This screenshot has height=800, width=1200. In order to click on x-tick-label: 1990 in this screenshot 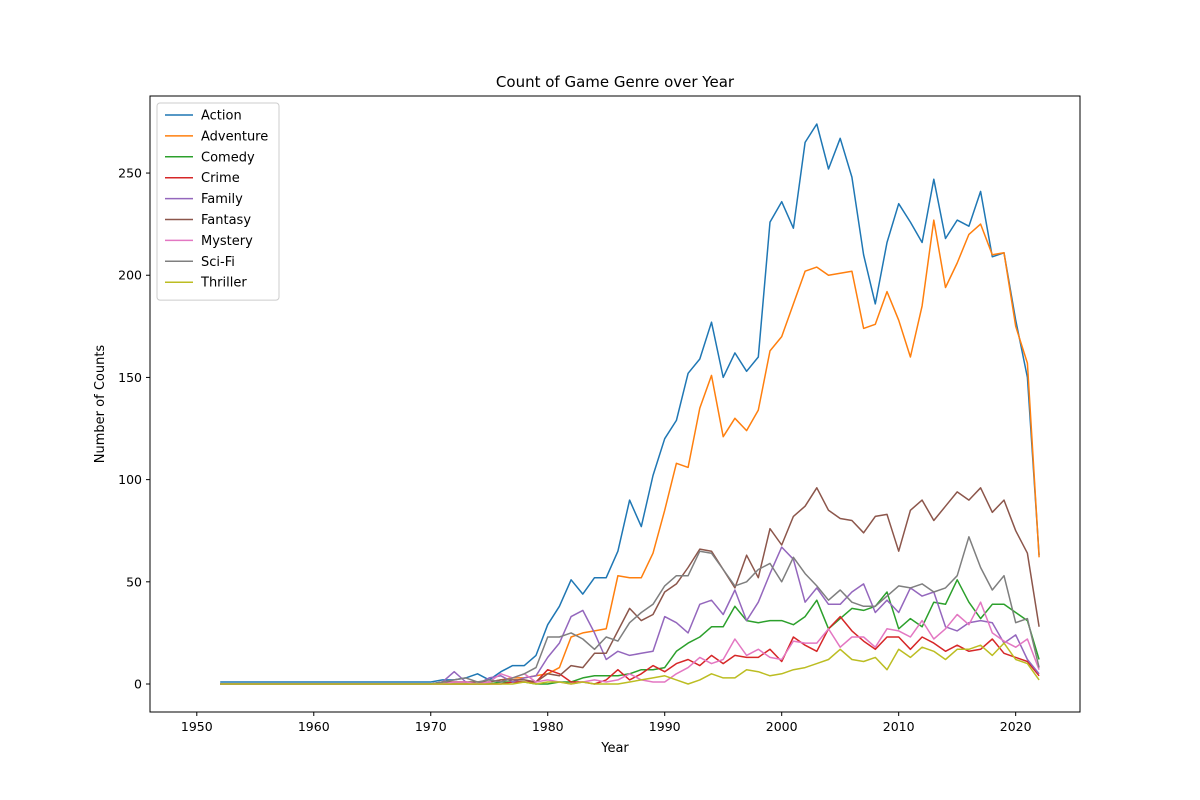, I will do `click(665, 726)`.